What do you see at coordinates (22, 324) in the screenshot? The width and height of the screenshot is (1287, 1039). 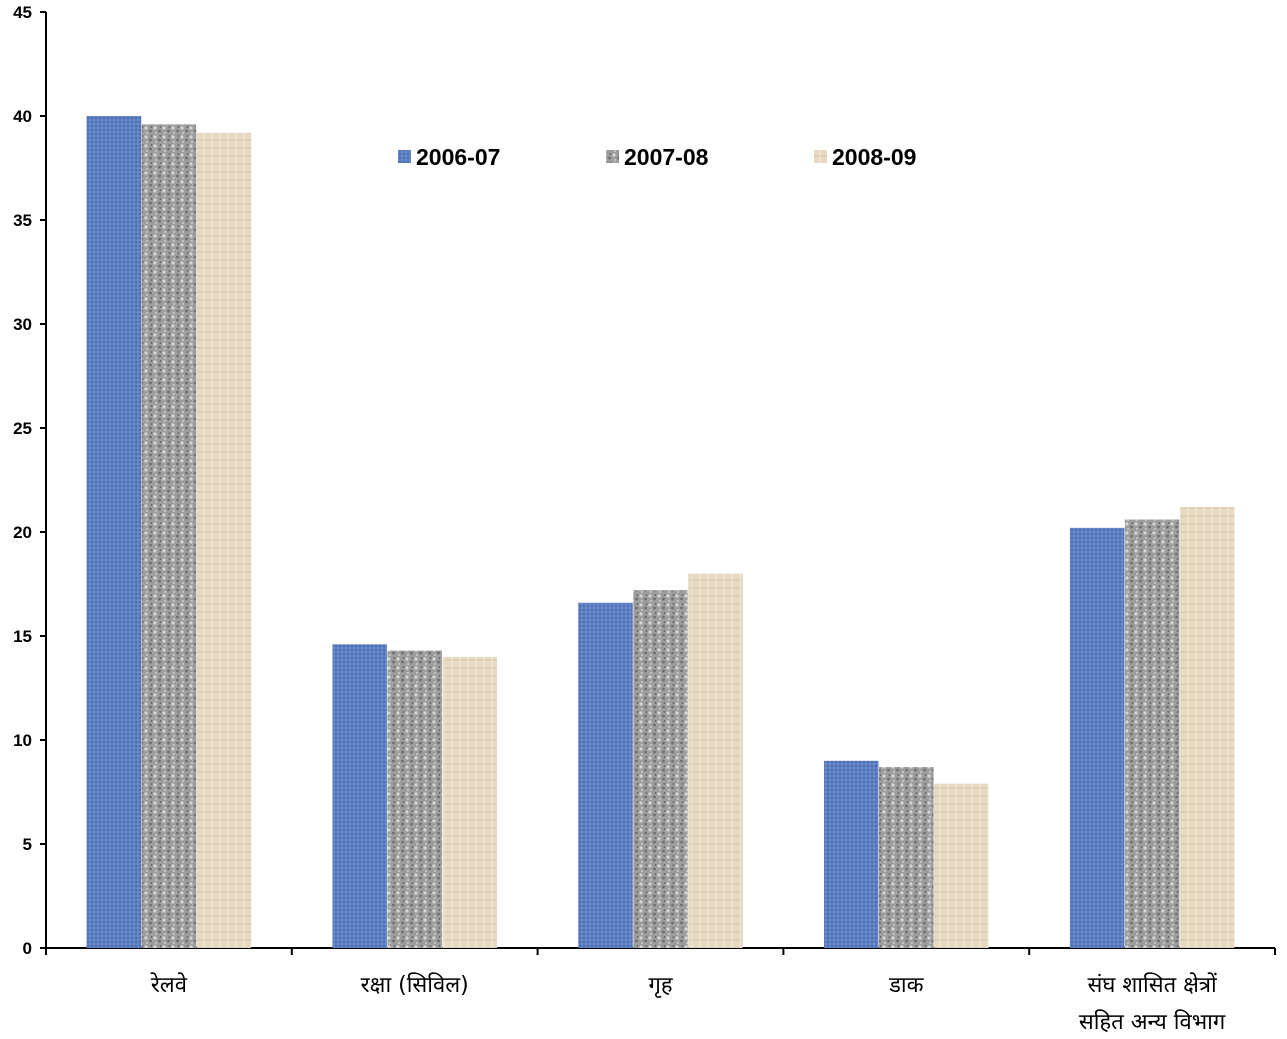 I see `y-tick-label: 30` at bounding box center [22, 324].